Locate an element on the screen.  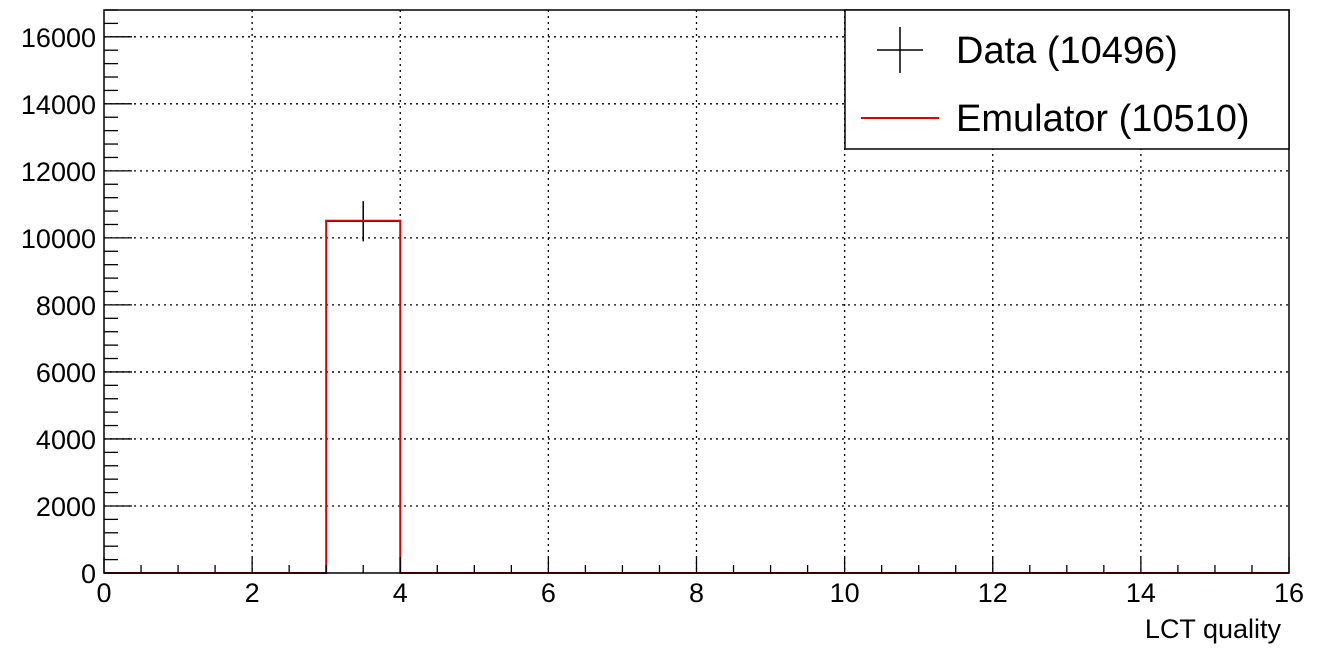
y-tick-label: 16000 is located at coordinates (58, 38).